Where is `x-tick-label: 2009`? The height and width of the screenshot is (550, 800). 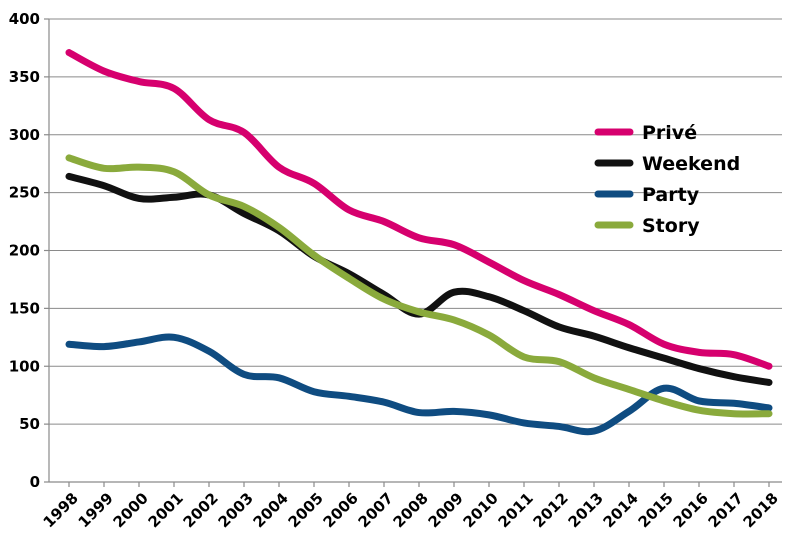 x-tick-label: 2009 is located at coordinates (446, 510).